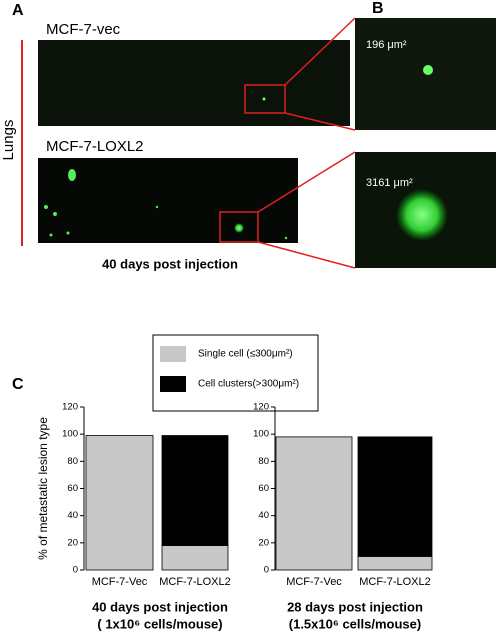  I want to click on image-label: MCF-7-vec, so click(83, 29).